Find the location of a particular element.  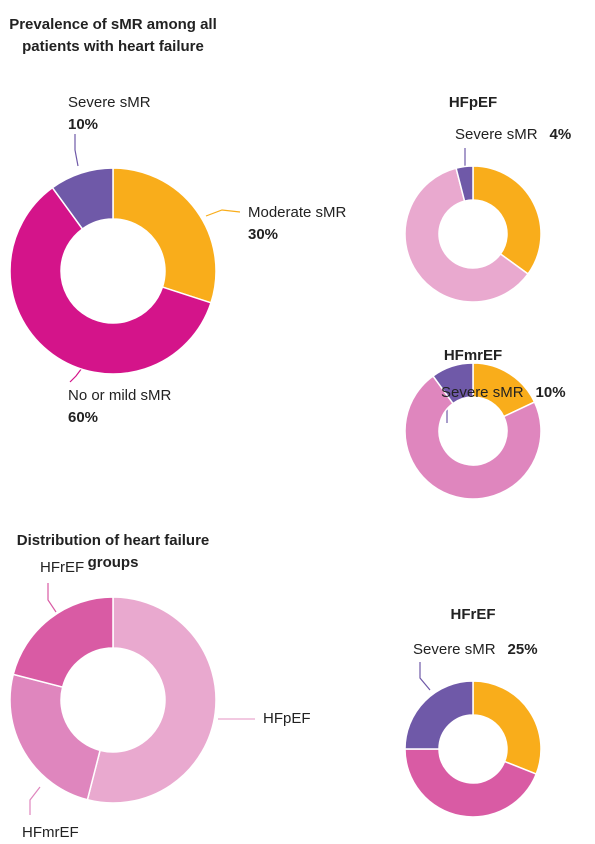

chart-title: HFpEF is located at coordinates (473, 102).